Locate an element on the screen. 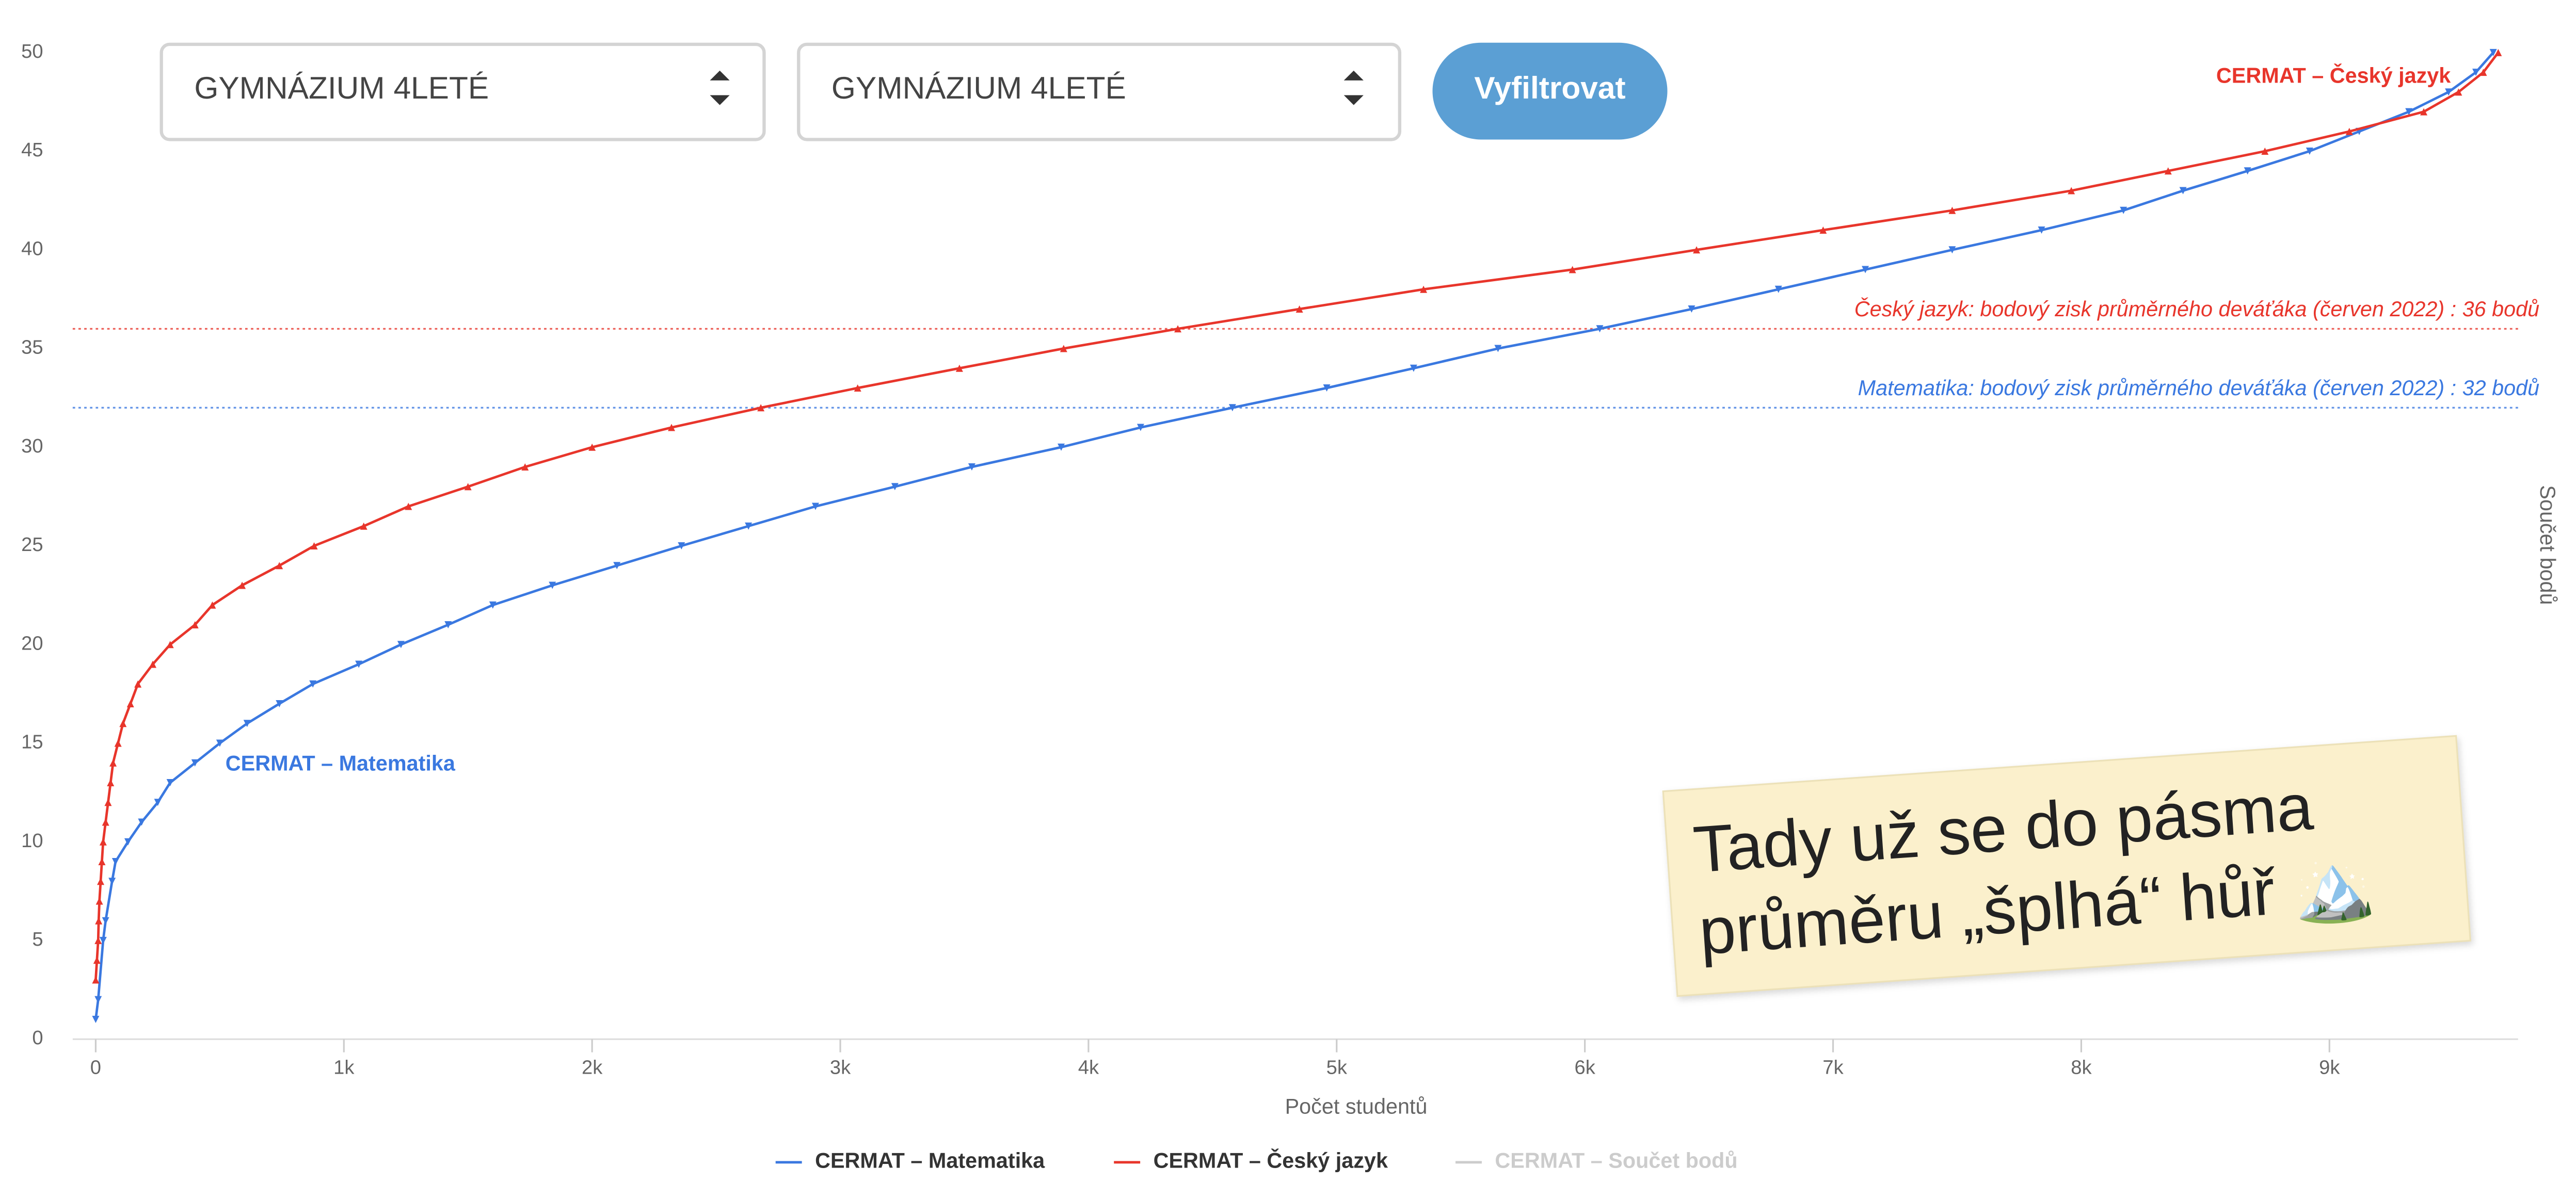 The image size is (2576, 1182). x-tick-label: 5k is located at coordinates (1337, 1068).